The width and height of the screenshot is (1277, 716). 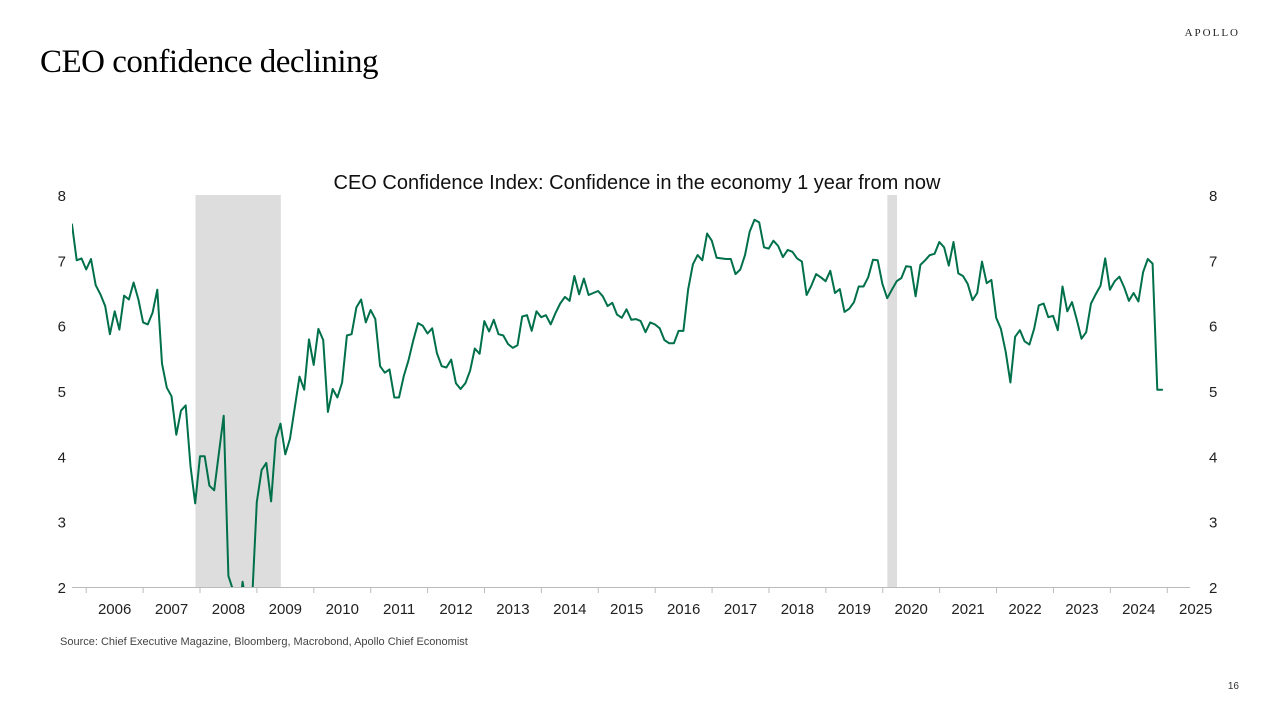 What do you see at coordinates (171, 609) in the screenshot?
I see `x-tick-label-2007: 2007` at bounding box center [171, 609].